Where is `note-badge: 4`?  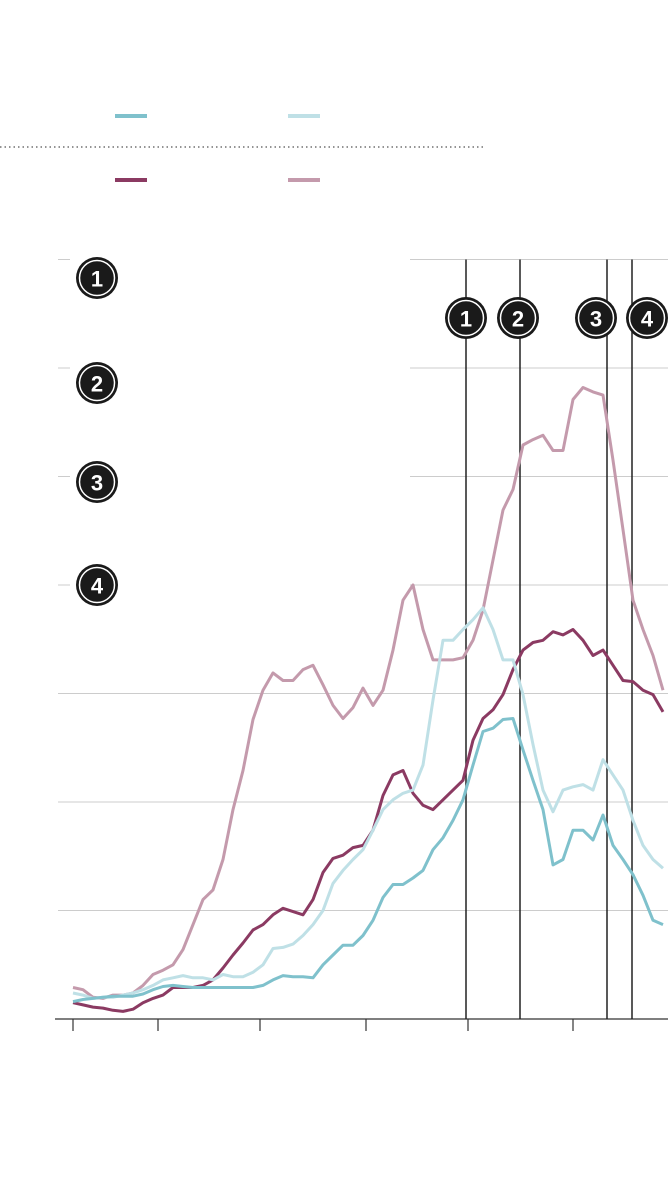 note-badge: 4 is located at coordinates (97, 585).